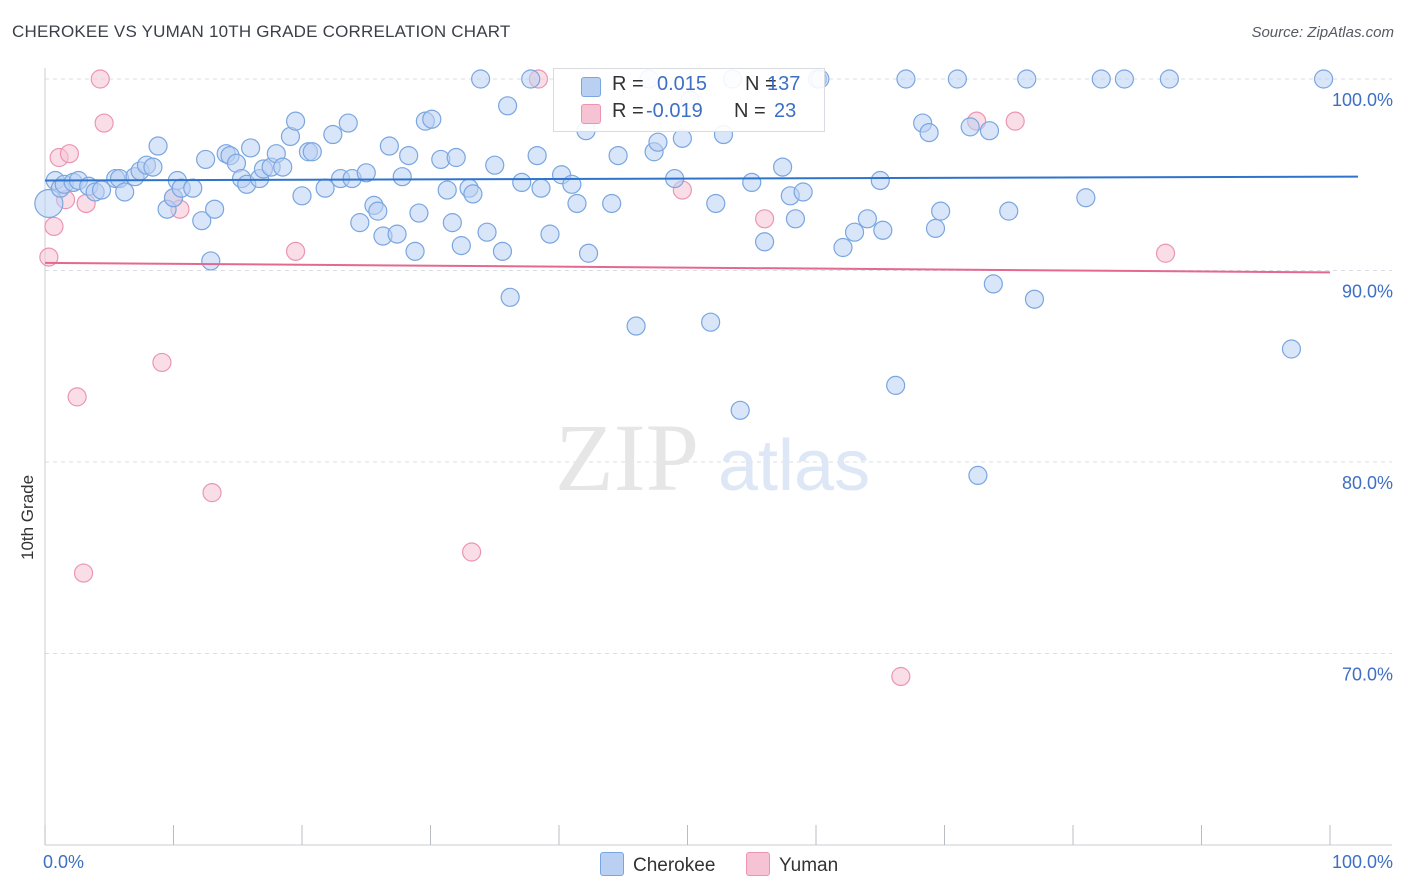  I want to click on legend-n-value: 23, so click(785, 111).